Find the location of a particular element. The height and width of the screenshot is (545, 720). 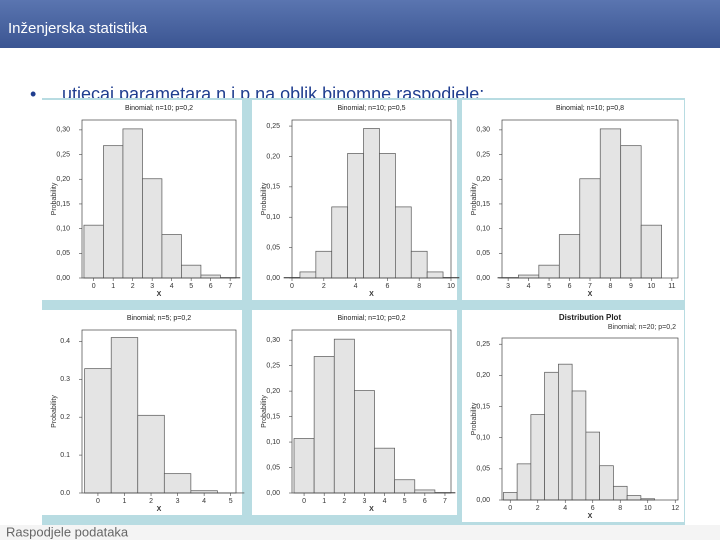

y-tick-label: 0.3 is located at coordinates (65, 379).